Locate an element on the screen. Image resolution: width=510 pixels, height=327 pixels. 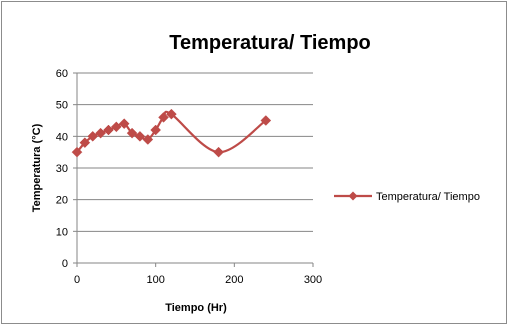
y-axis-title: Temperatura (°C) is located at coordinates (37, 167).